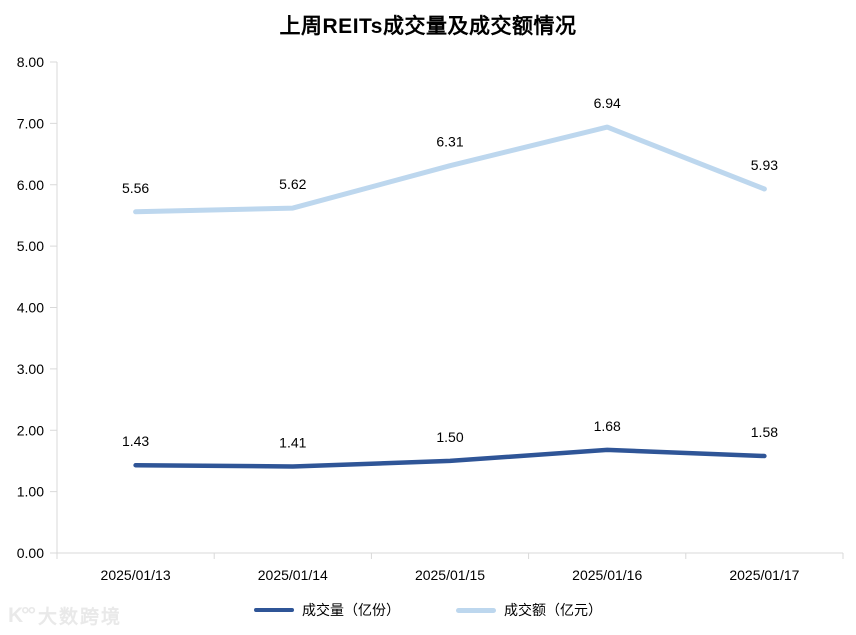  I want to click on y-axis-label: 8.00, so click(30, 62).